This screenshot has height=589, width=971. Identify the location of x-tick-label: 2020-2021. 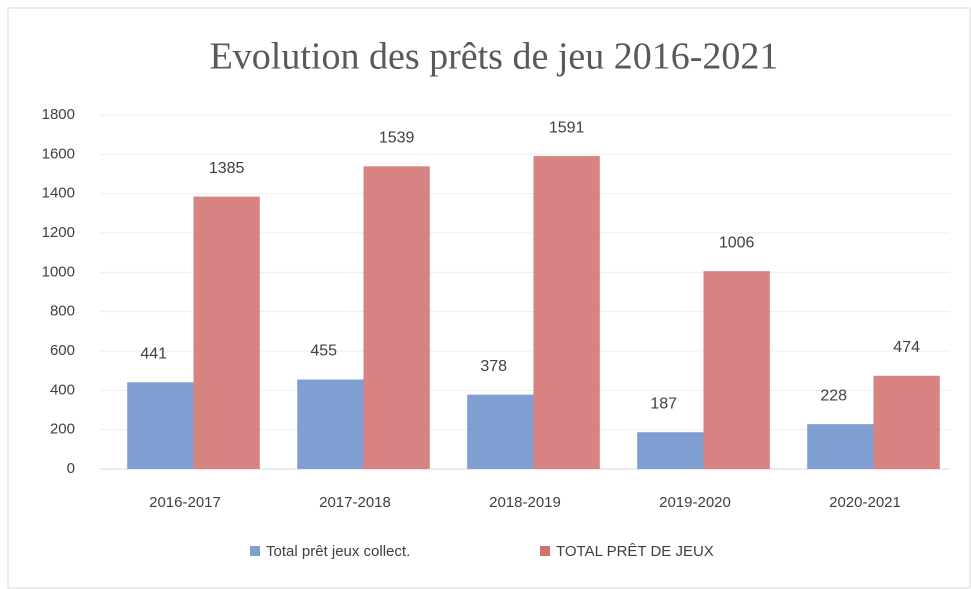
(865, 502).